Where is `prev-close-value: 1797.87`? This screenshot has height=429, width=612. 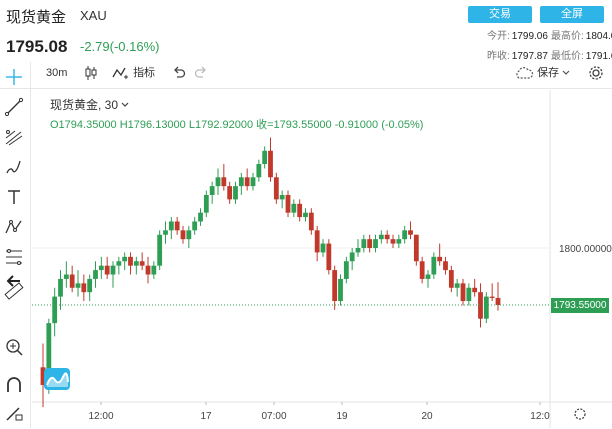 prev-close-value: 1797.87 is located at coordinates (529, 56).